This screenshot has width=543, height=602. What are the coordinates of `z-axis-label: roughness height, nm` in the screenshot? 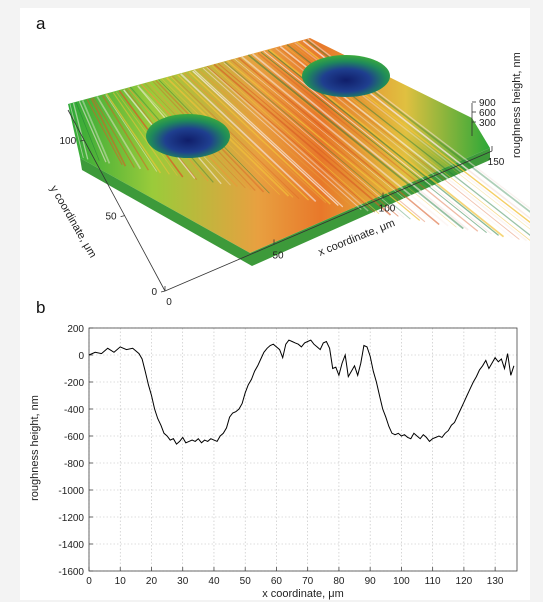 It's located at (517, 105).